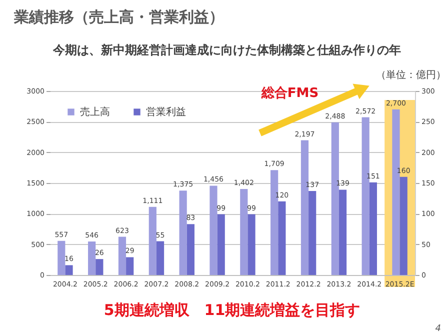  Describe the element at coordinates (232, 310) in the screenshot. I see `text: 5期連続増収 11期連続増益を目指す` at that location.